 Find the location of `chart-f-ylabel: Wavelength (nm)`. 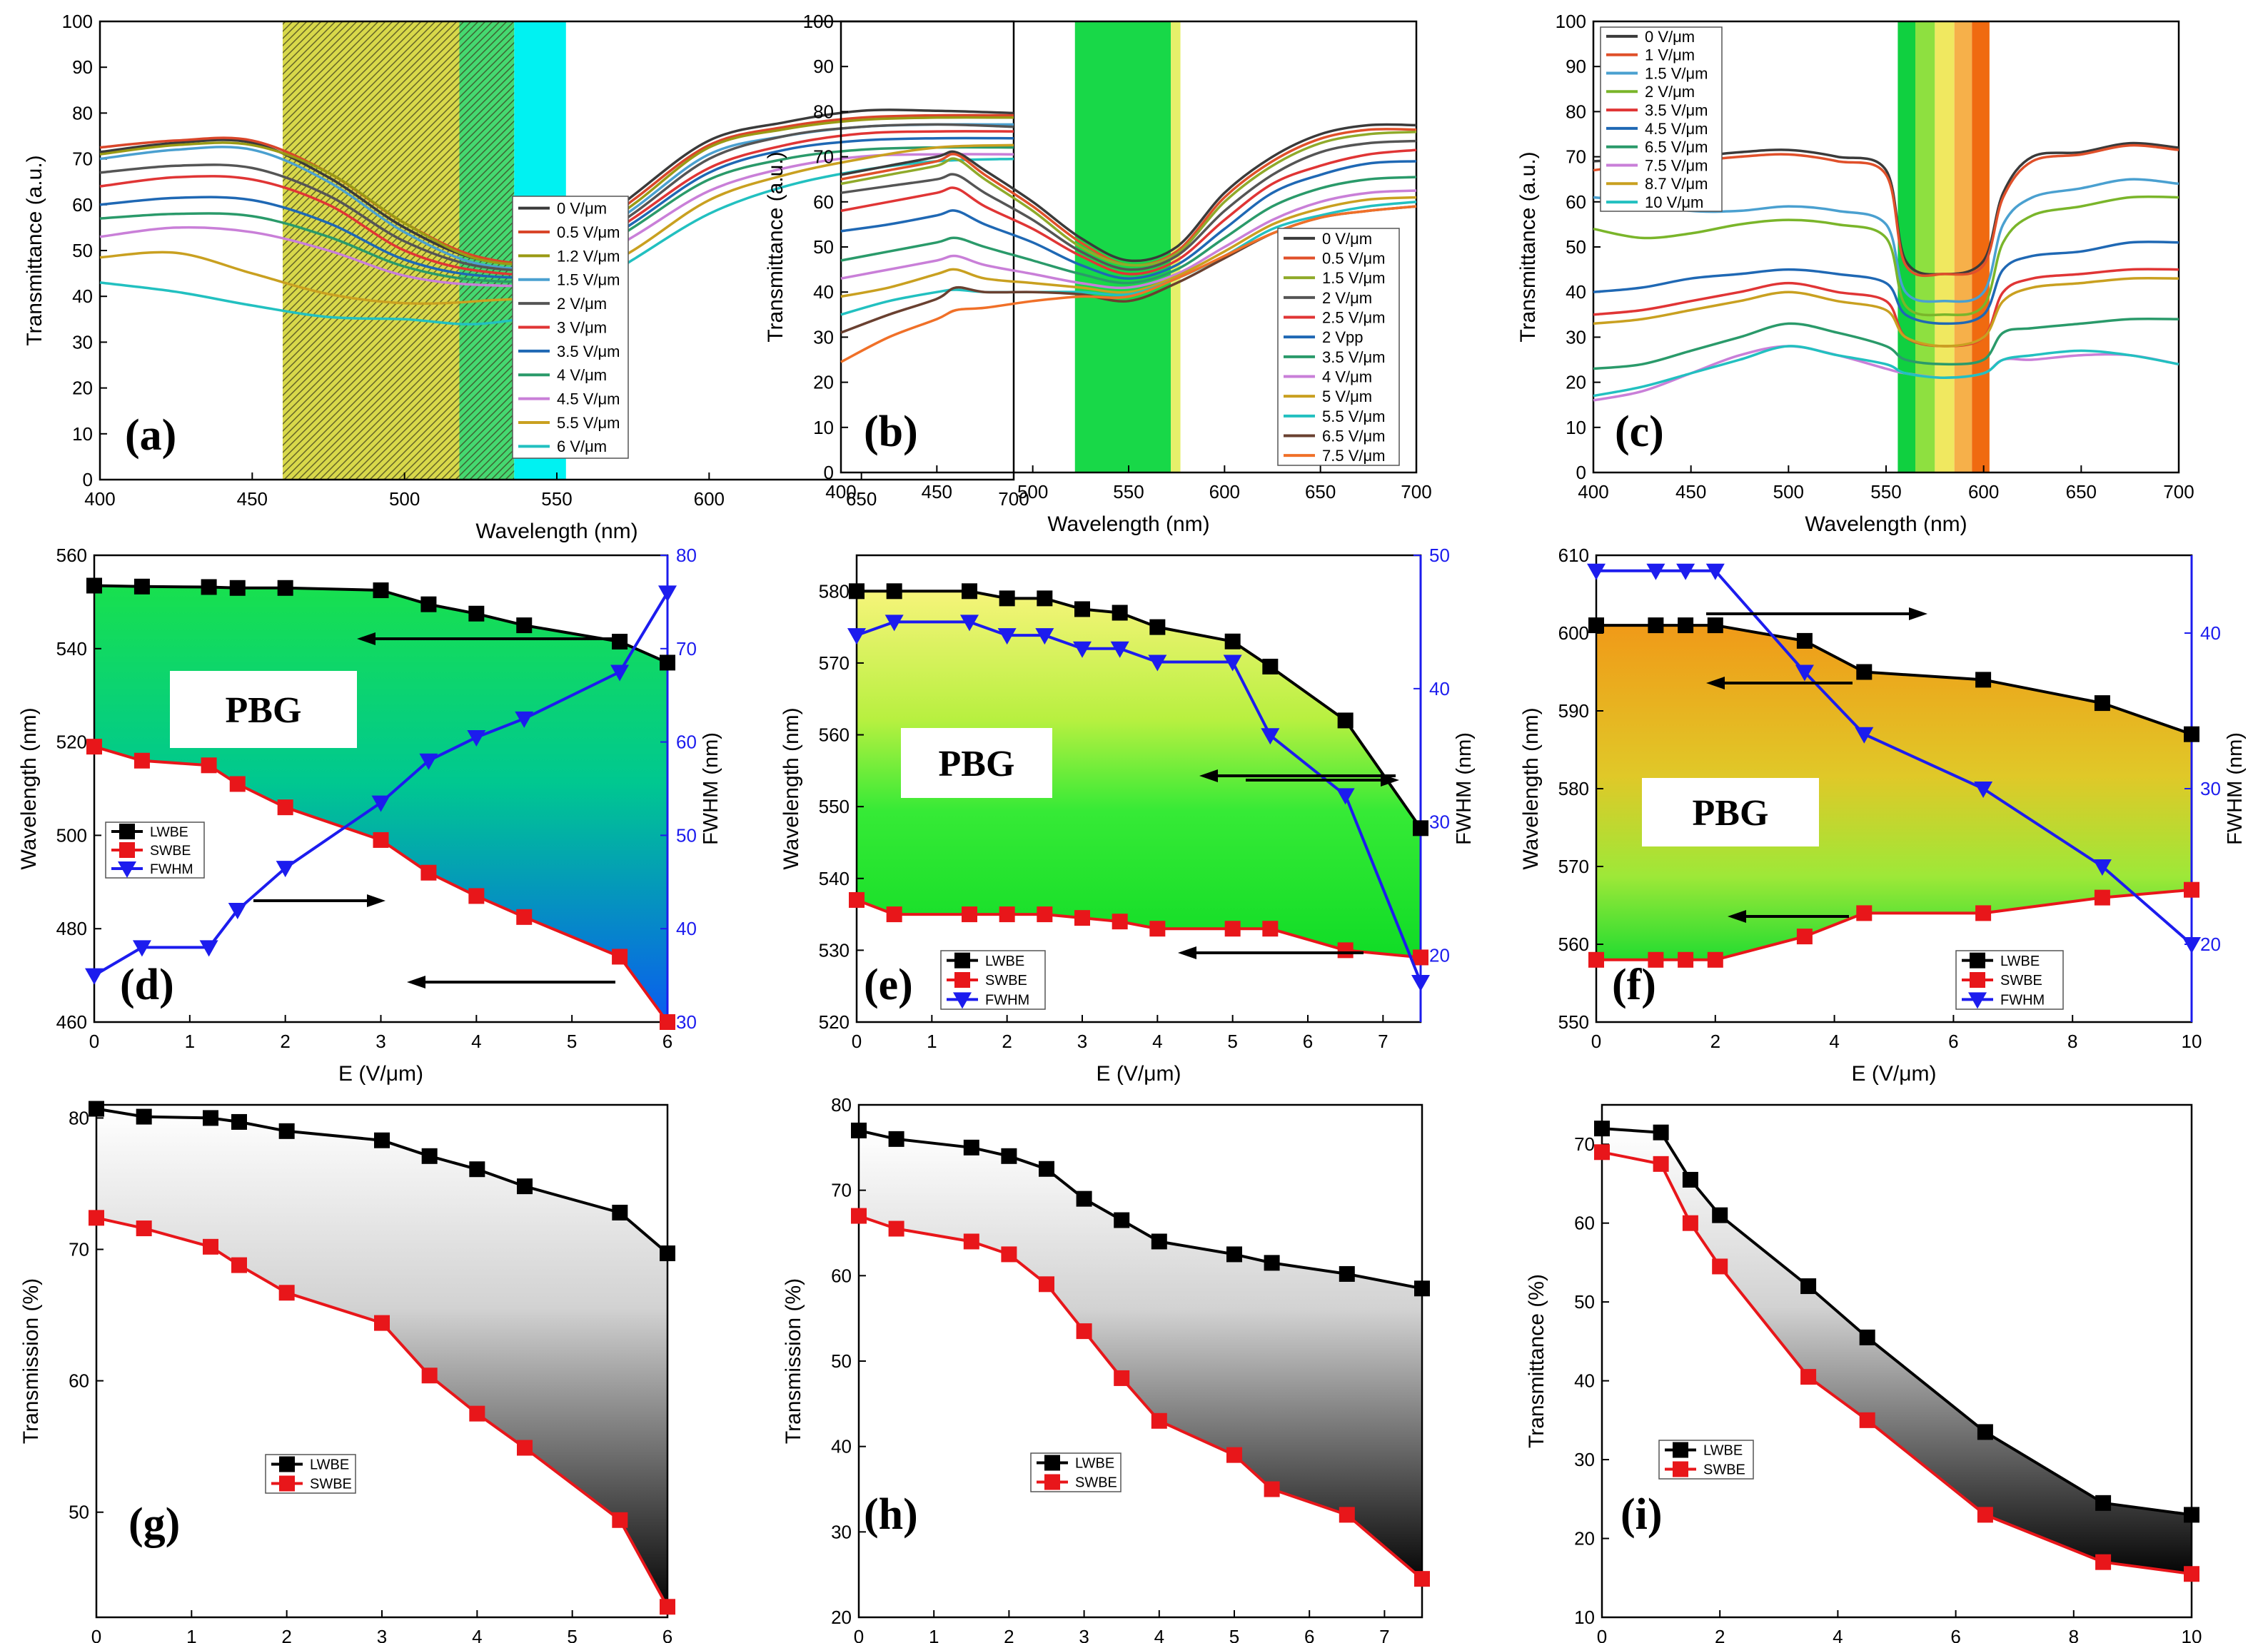

chart-f-ylabel: Wavelength (nm) is located at coordinates (1531, 788).